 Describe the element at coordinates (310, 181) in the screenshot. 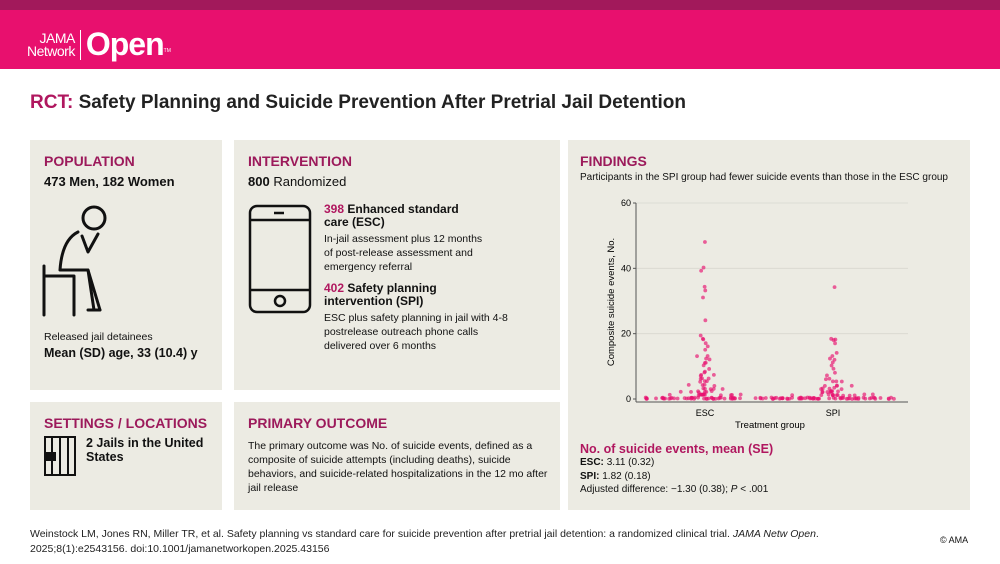

I see `randomized-label: Randomized` at that location.